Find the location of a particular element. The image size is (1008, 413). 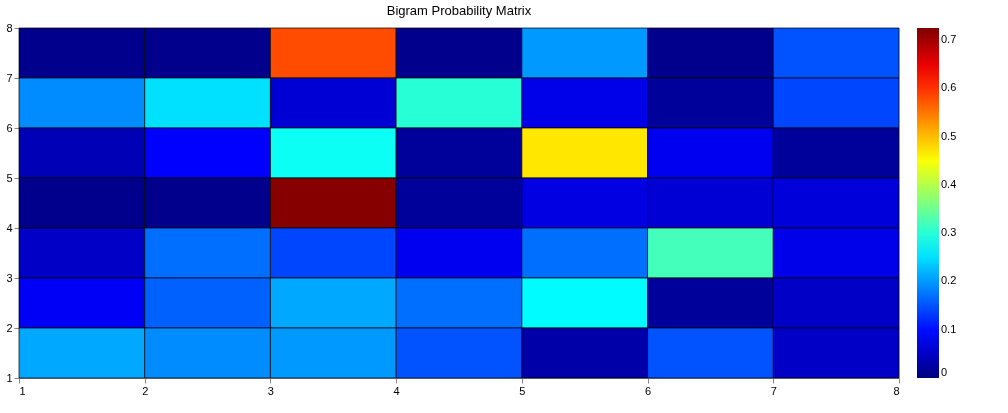

y-tick-label: 2 is located at coordinates (9, 327).